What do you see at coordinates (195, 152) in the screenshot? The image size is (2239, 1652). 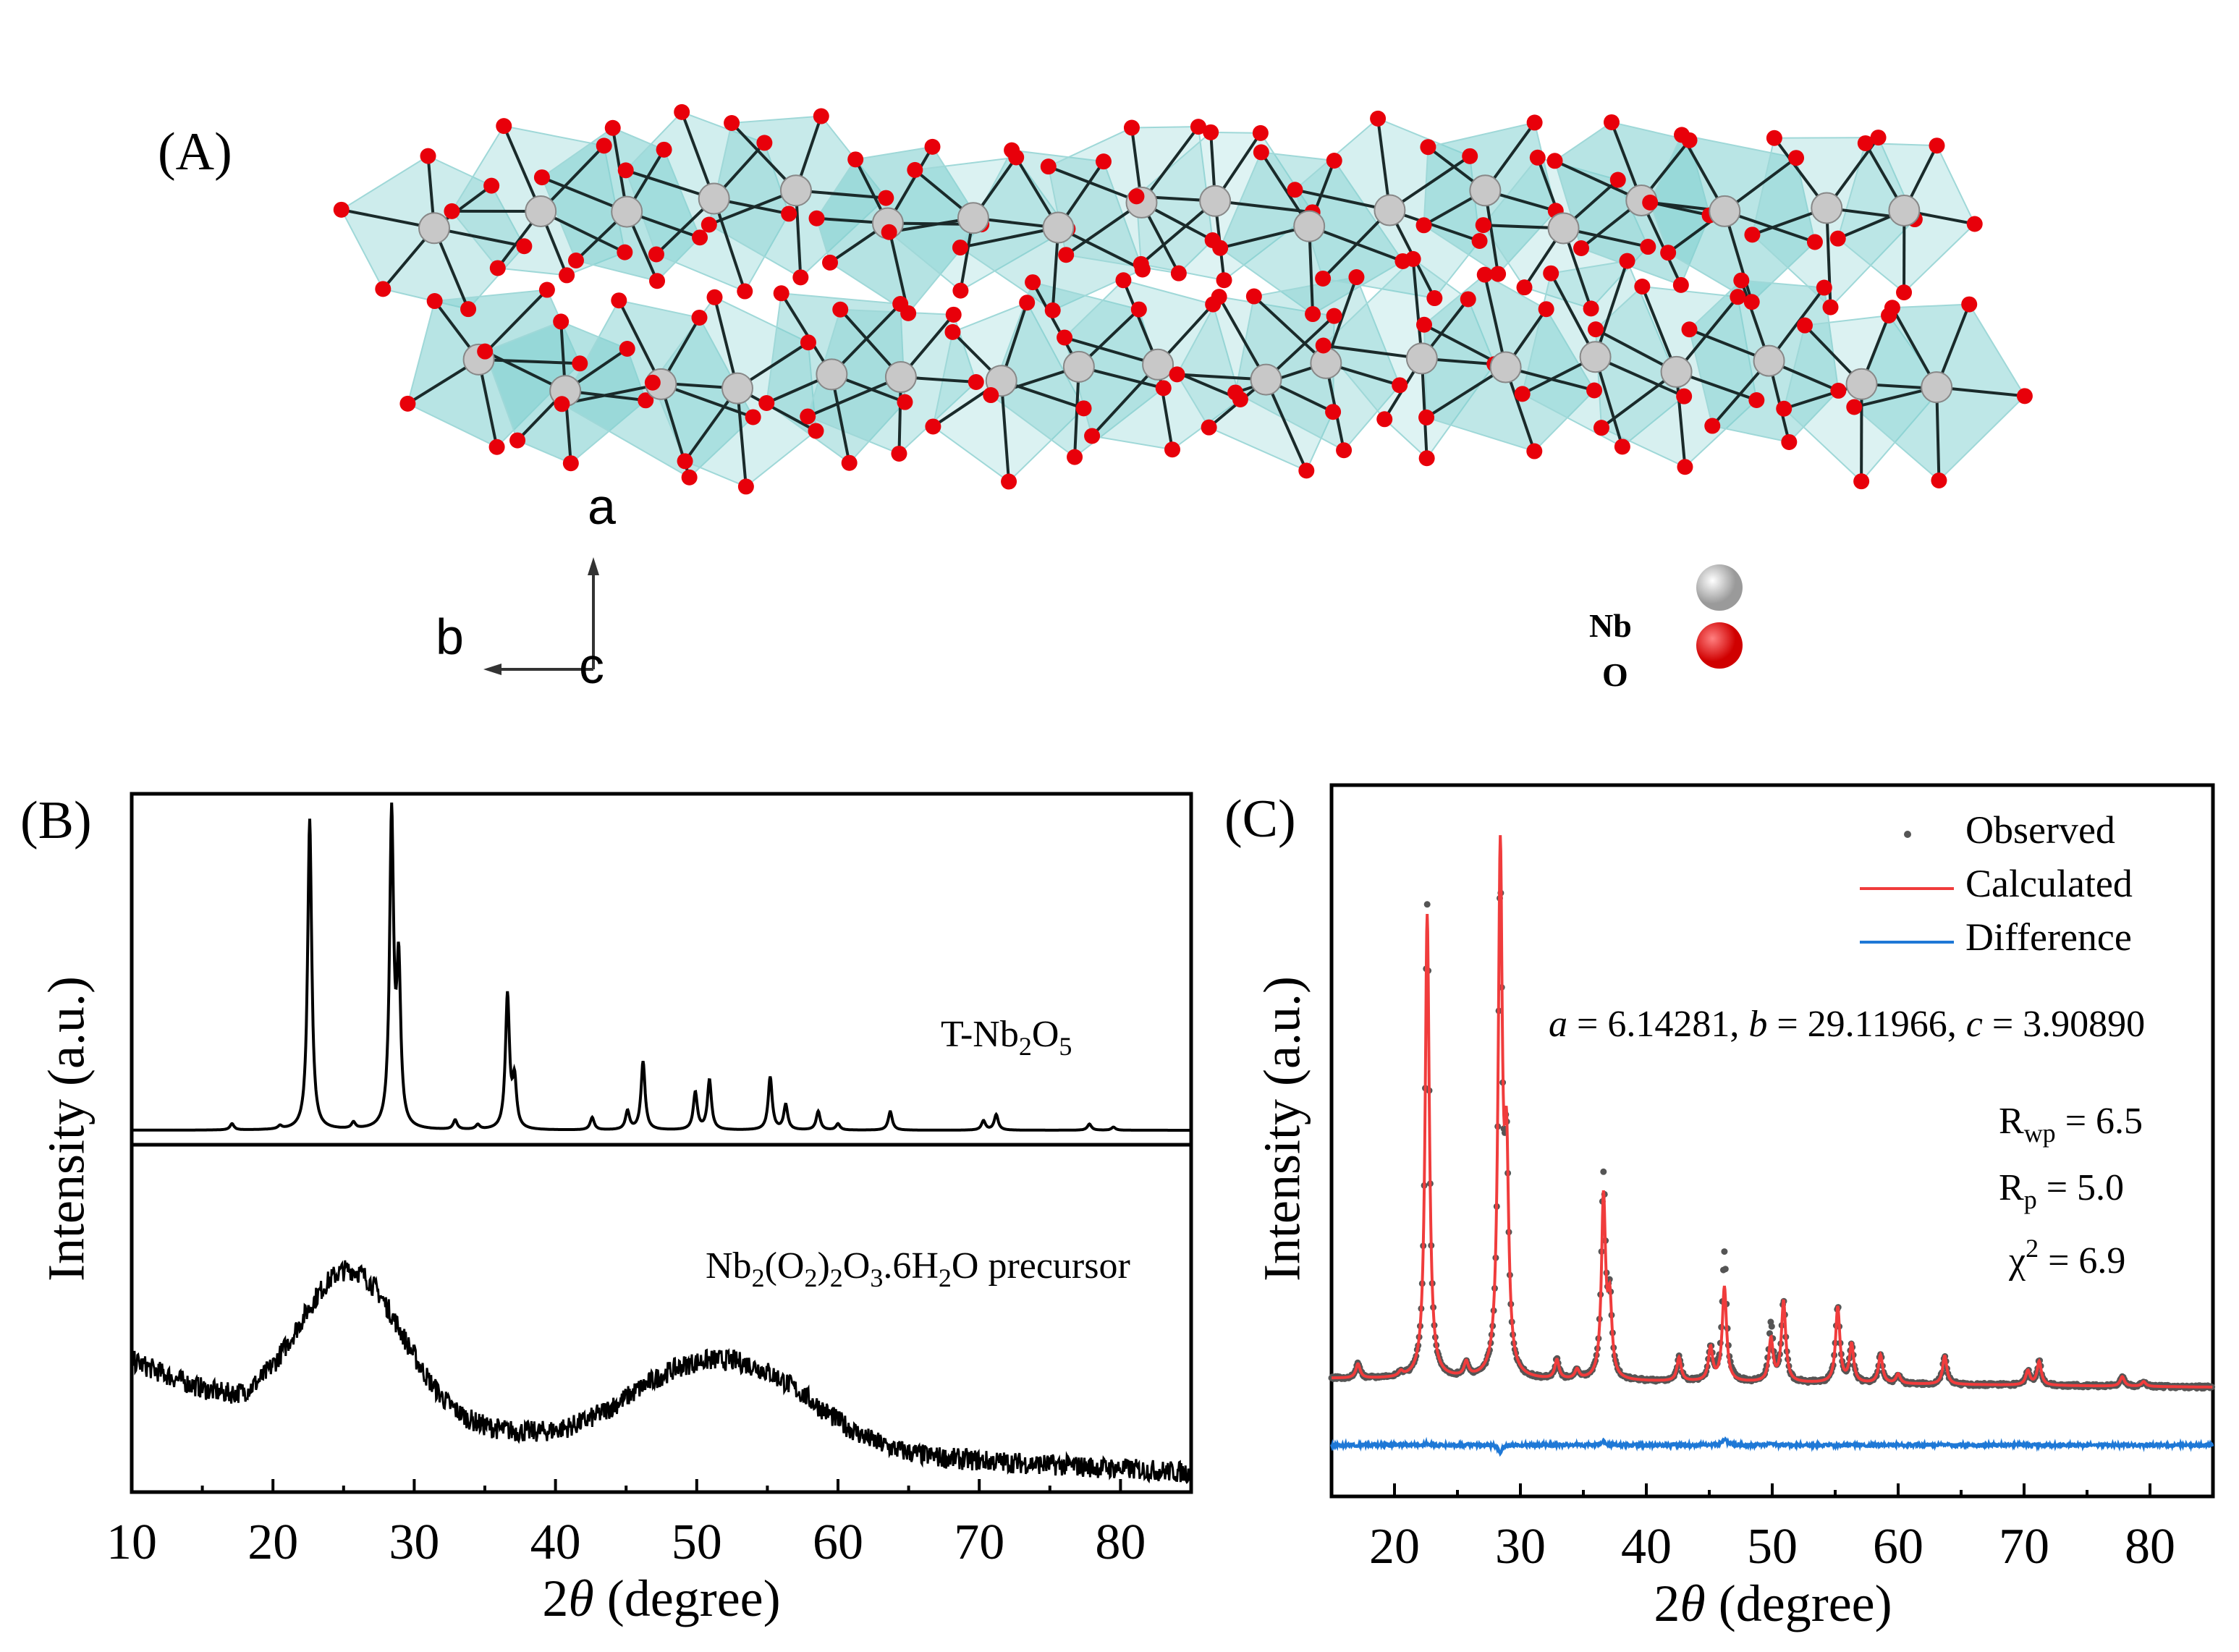 I see `panel-a-label: (A)` at bounding box center [195, 152].